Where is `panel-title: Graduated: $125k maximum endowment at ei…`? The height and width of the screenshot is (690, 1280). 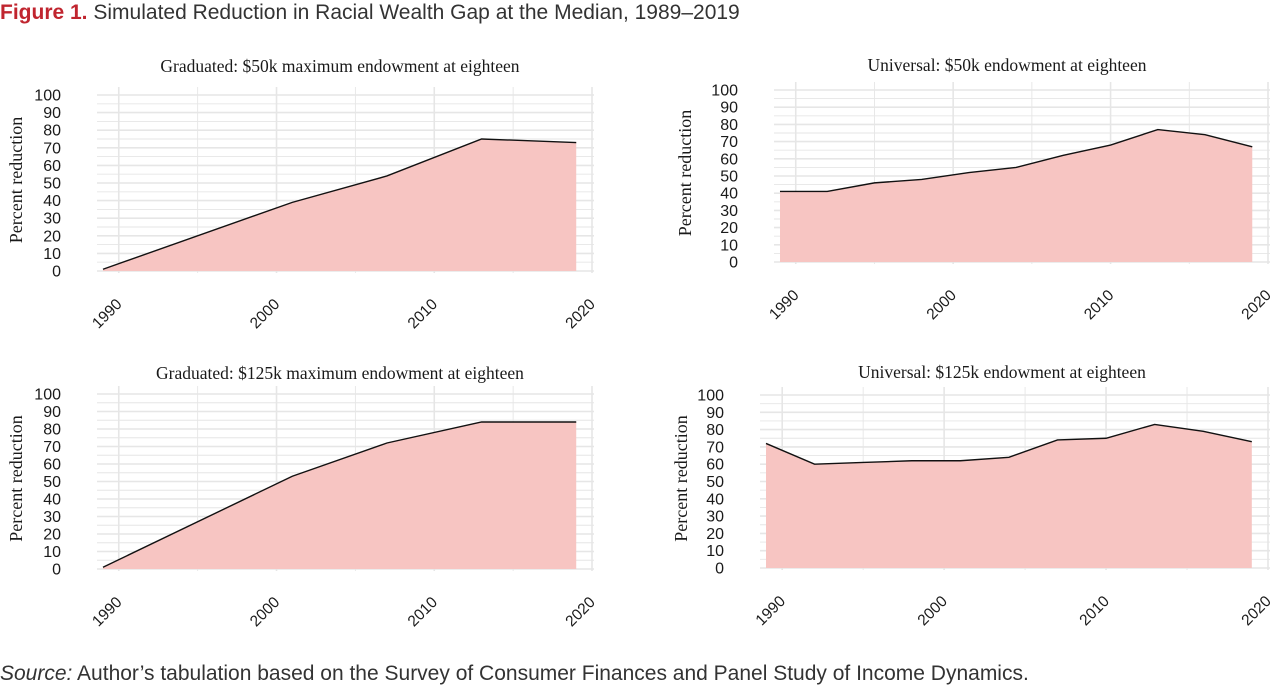 panel-title: Graduated: $125k maximum endowment at ei… is located at coordinates (340, 373).